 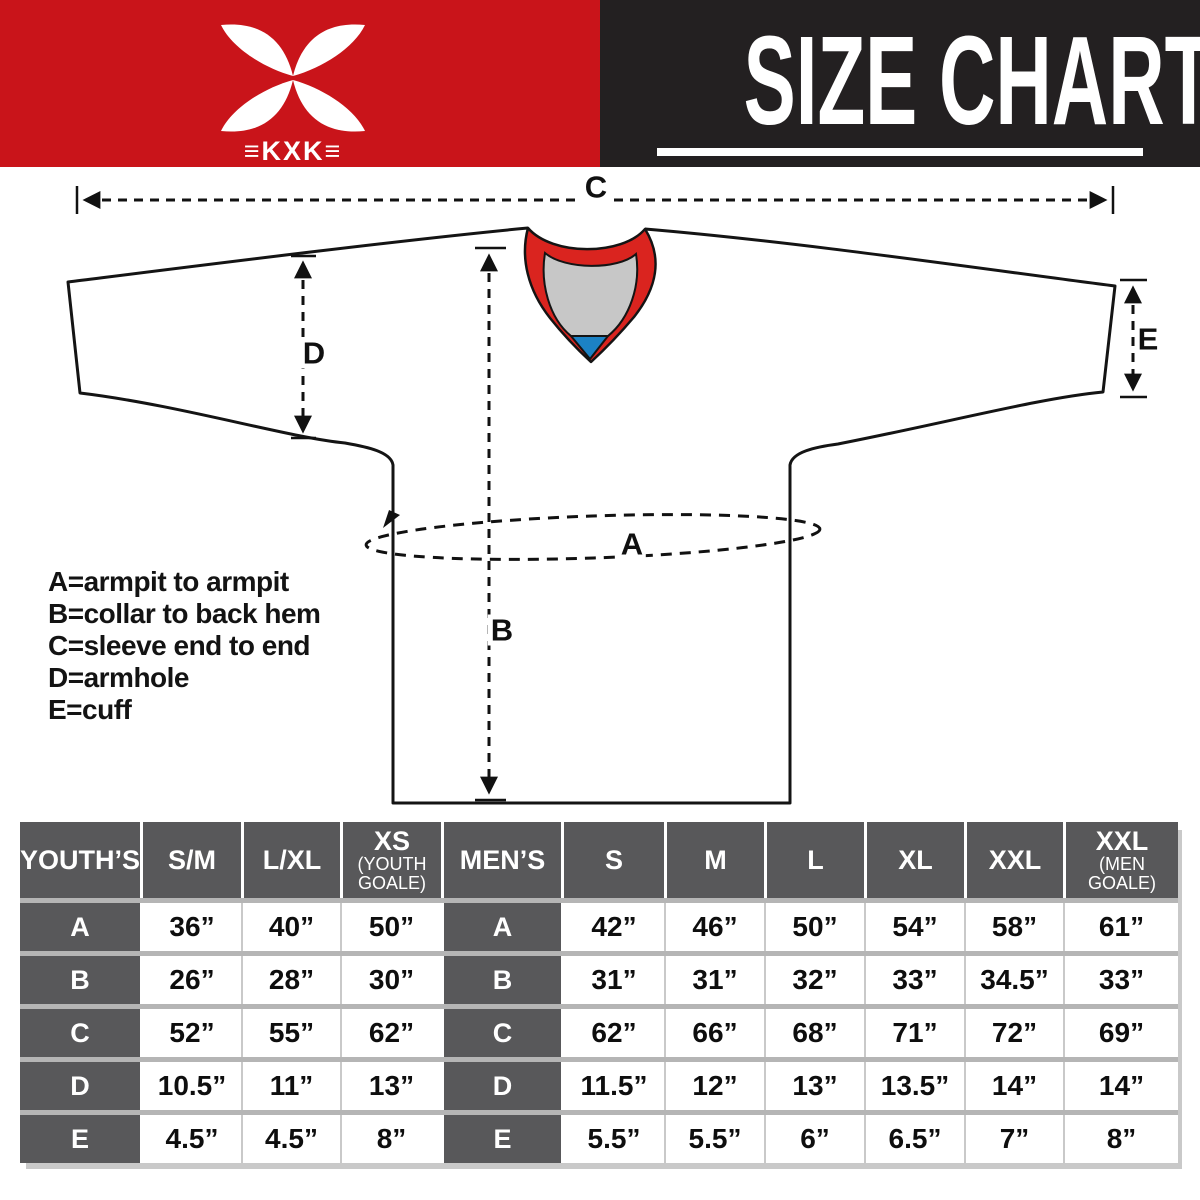 What do you see at coordinates (290, 927) in the screenshot?
I see `size-cell: 40”` at bounding box center [290, 927].